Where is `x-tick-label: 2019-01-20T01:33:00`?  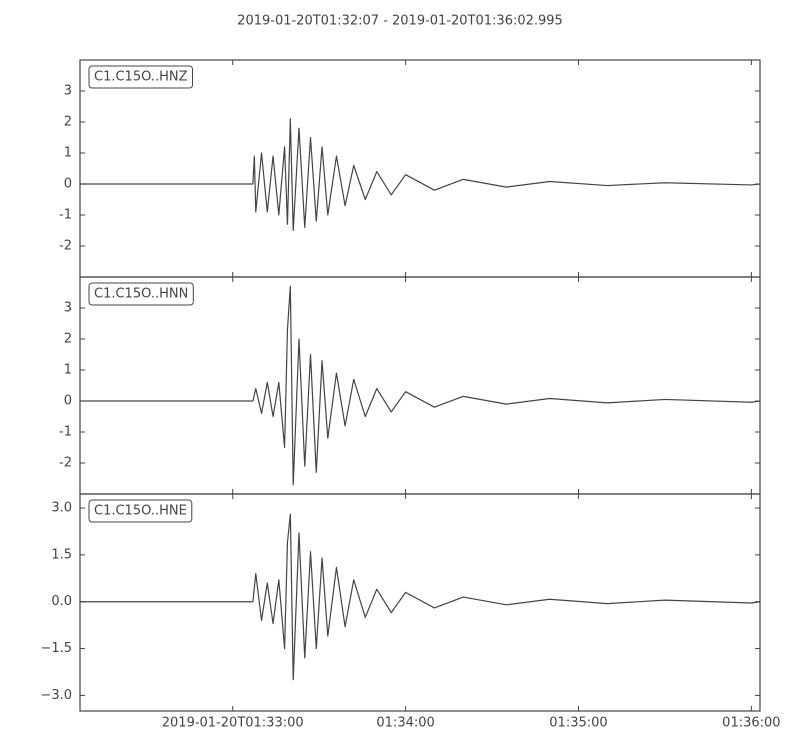
x-tick-label: 2019-01-20T01:33:00 is located at coordinates (233, 723).